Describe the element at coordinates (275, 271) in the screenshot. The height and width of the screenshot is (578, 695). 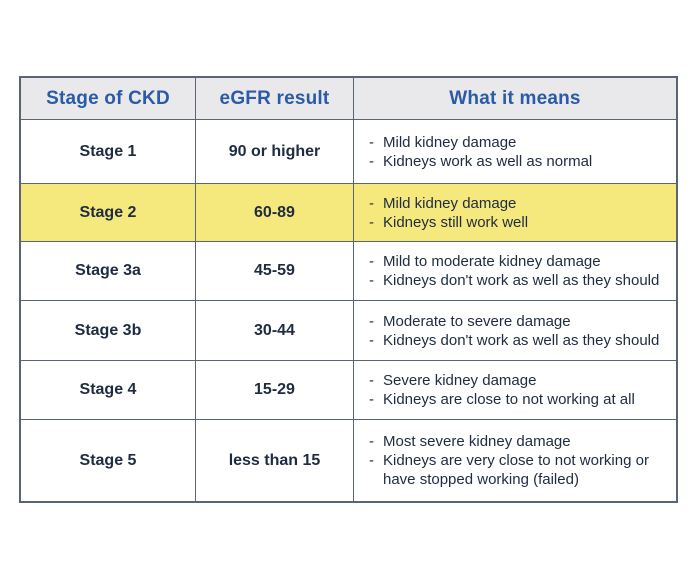
I see `egfr-value: 45-59` at that location.